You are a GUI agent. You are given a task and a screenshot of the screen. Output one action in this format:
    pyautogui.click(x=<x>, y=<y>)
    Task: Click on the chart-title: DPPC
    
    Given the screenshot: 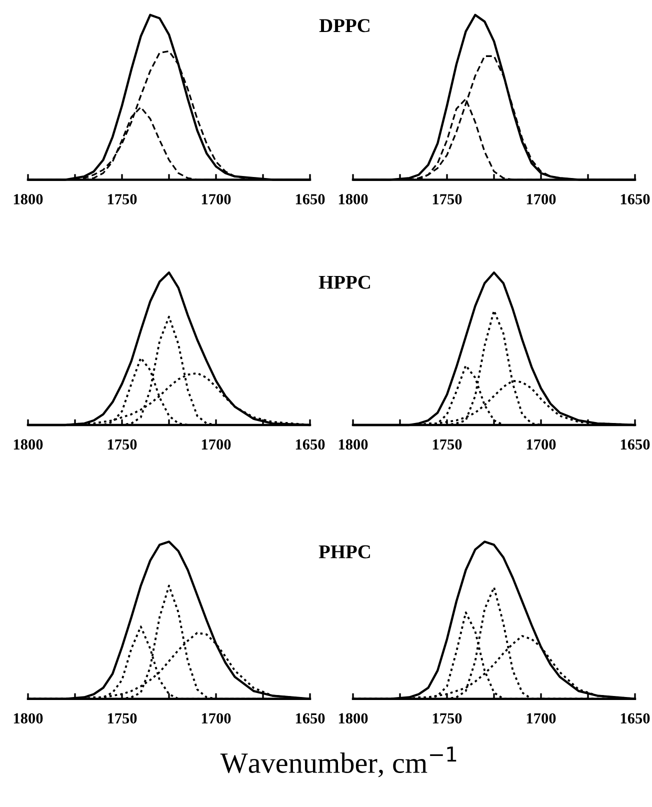 What is the action you would take?
    pyautogui.click(x=344, y=25)
    